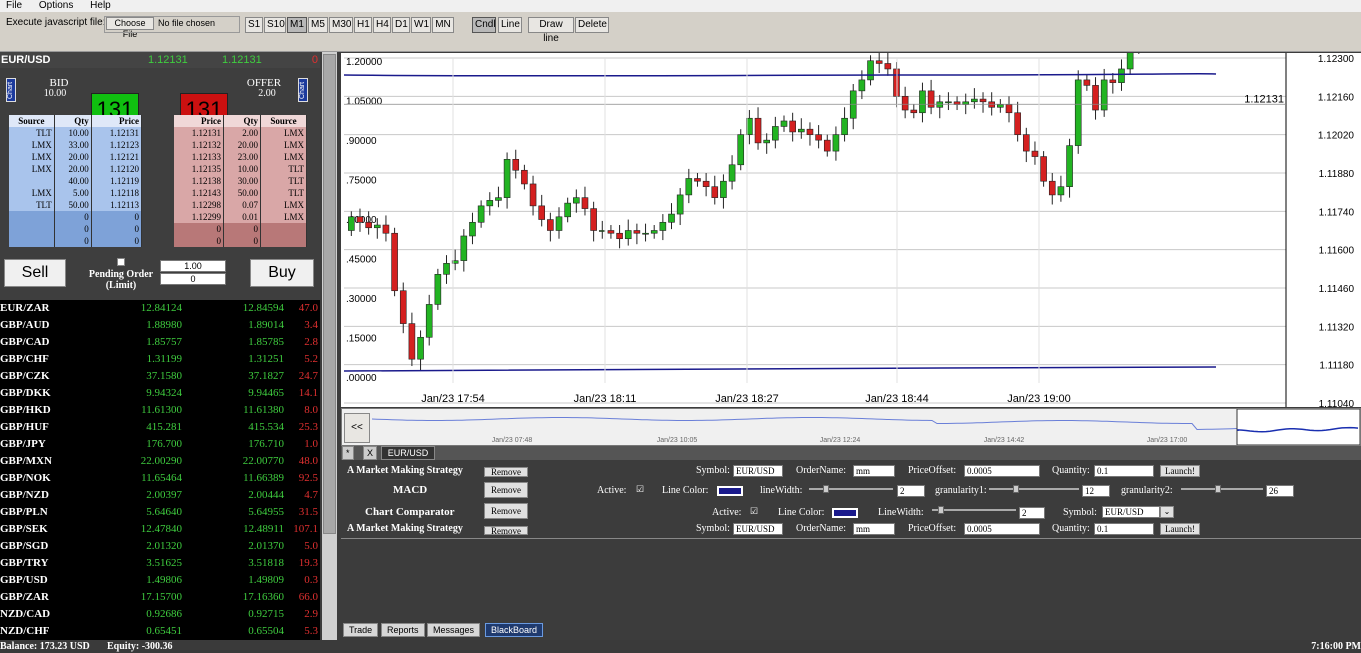 This screenshot has width=1361, height=653. What do you see at coordinates (1280, 491) in the screenshot?
I see `s2-gran2-input: 26` at bounding box center [1280, 491].